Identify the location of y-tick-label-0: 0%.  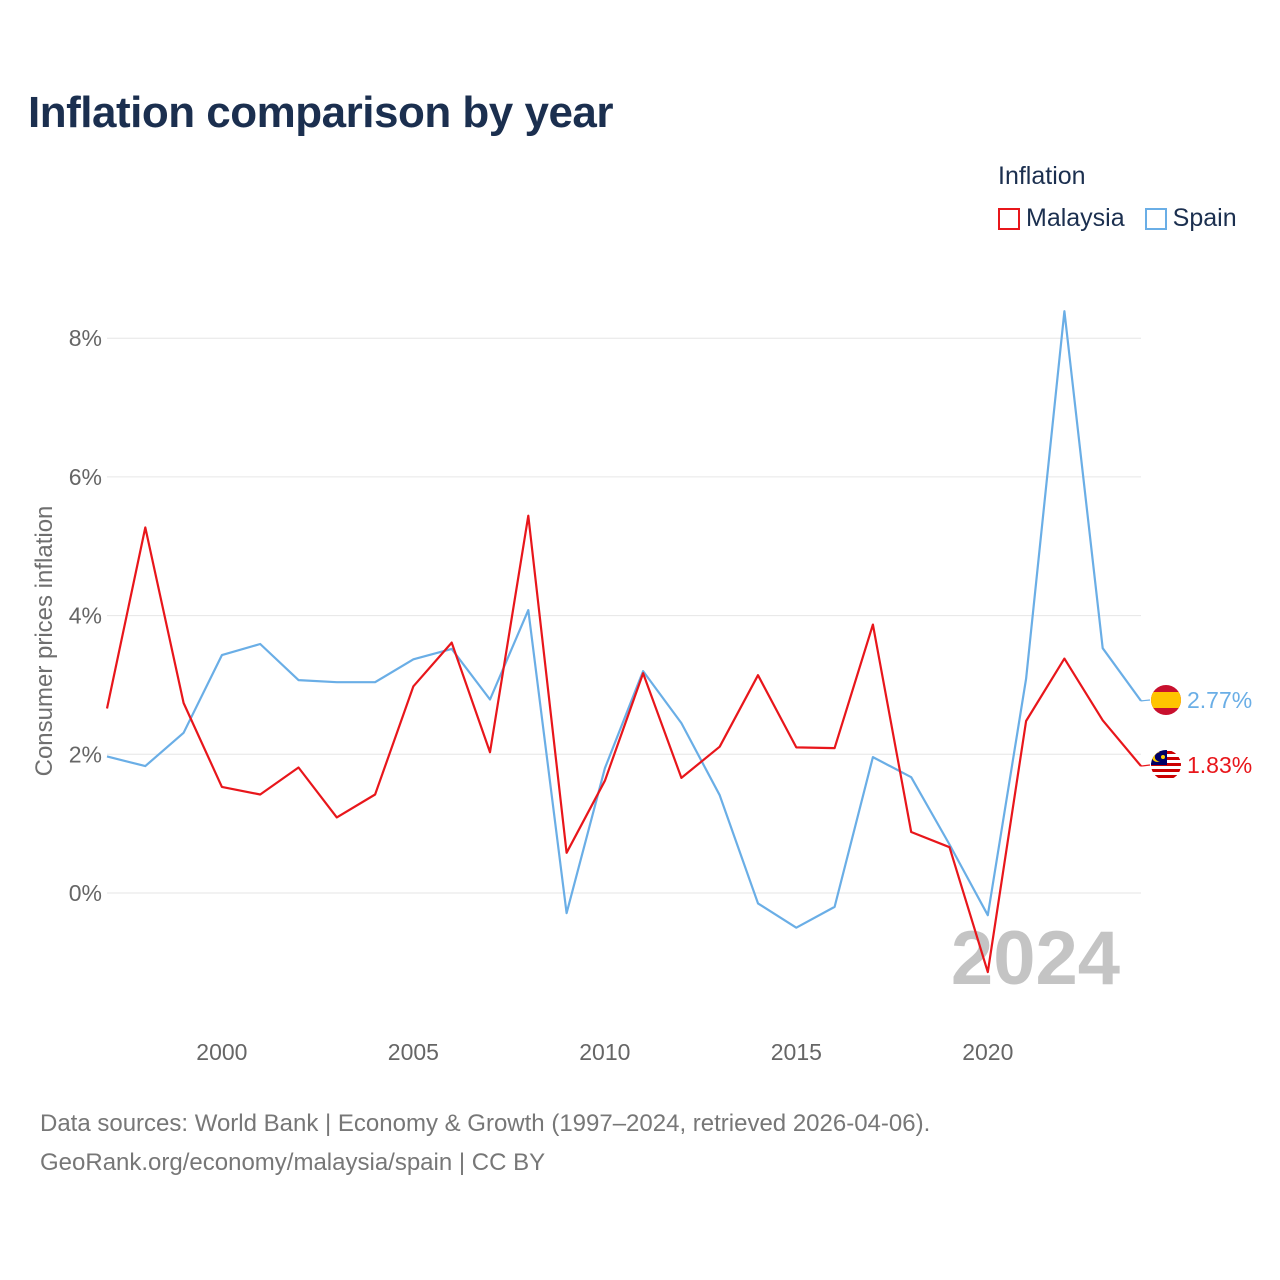
(85, 893).